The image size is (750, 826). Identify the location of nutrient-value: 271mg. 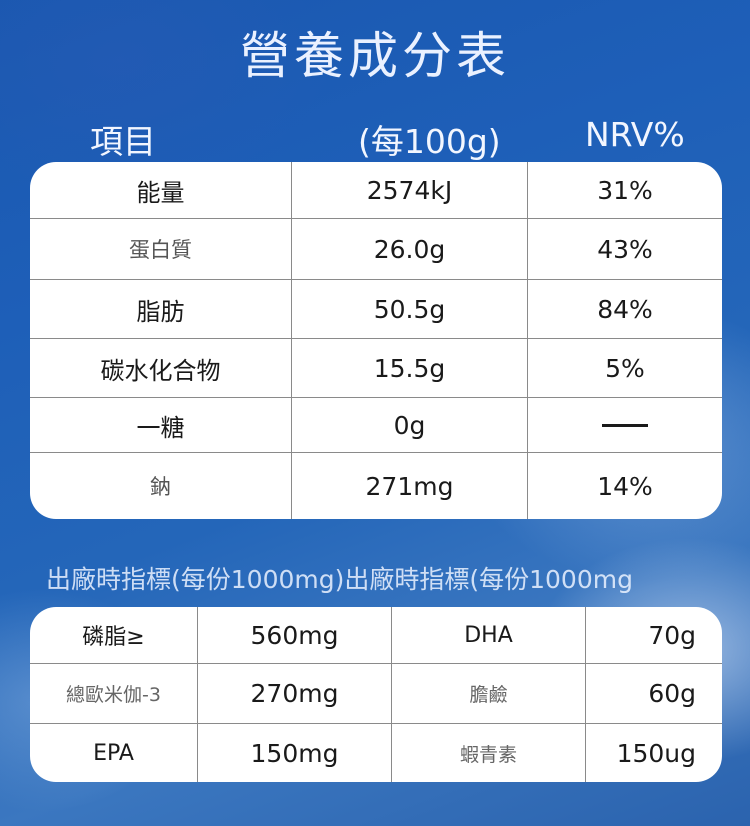
(410, 486).